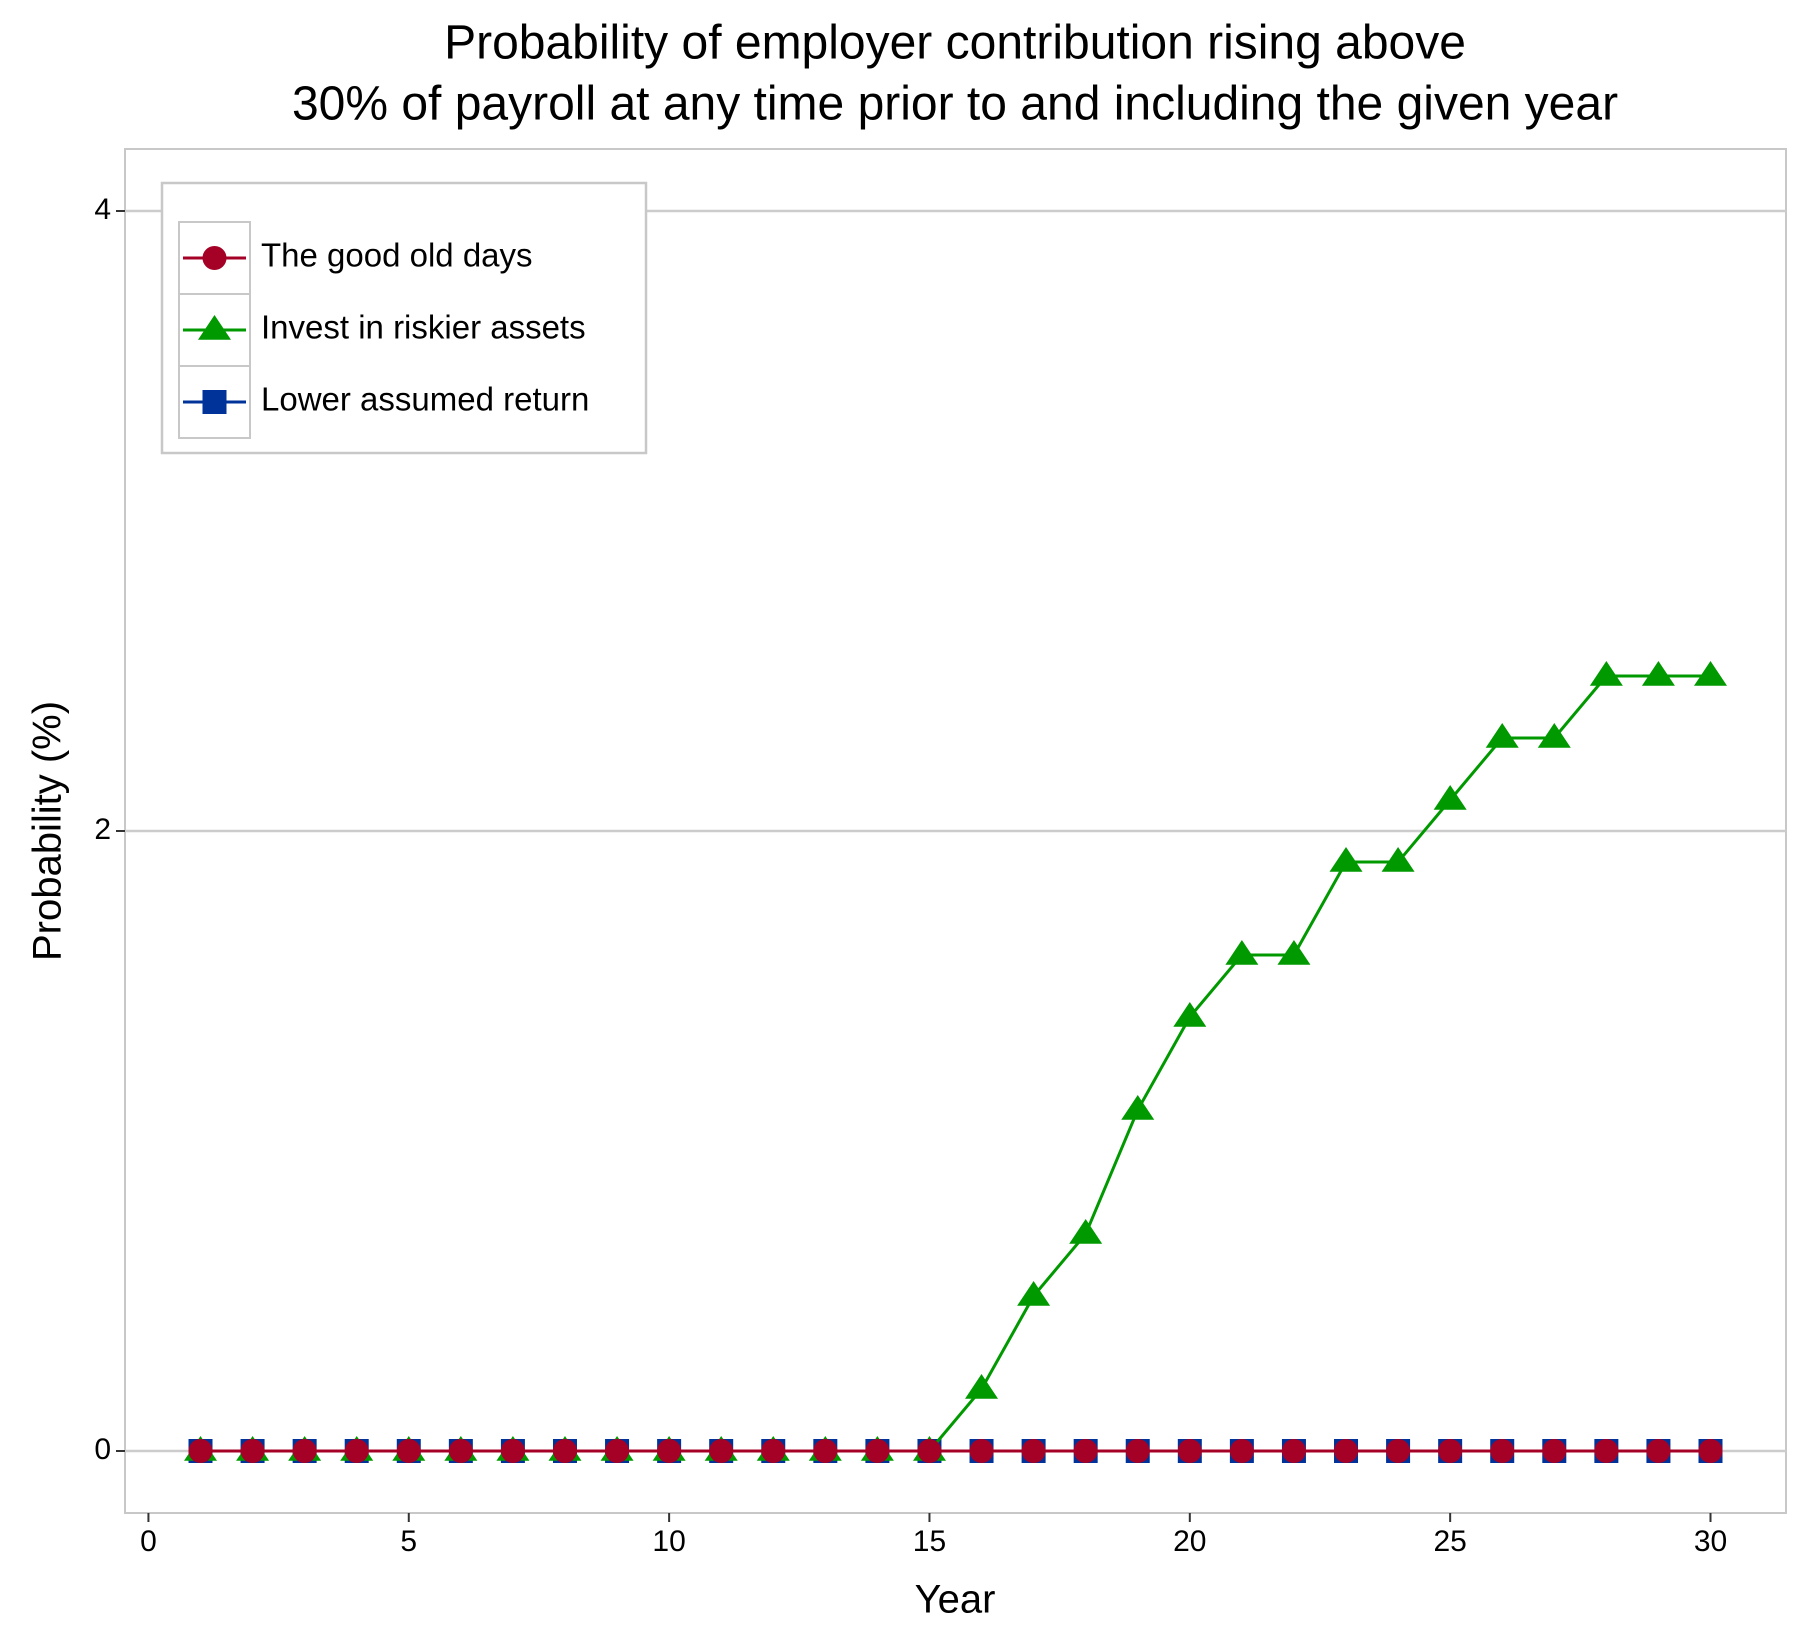 The height and width of the screenshot is (1650, 1800). I want to click on x-tick-label: 30, so click(1710, 1541).